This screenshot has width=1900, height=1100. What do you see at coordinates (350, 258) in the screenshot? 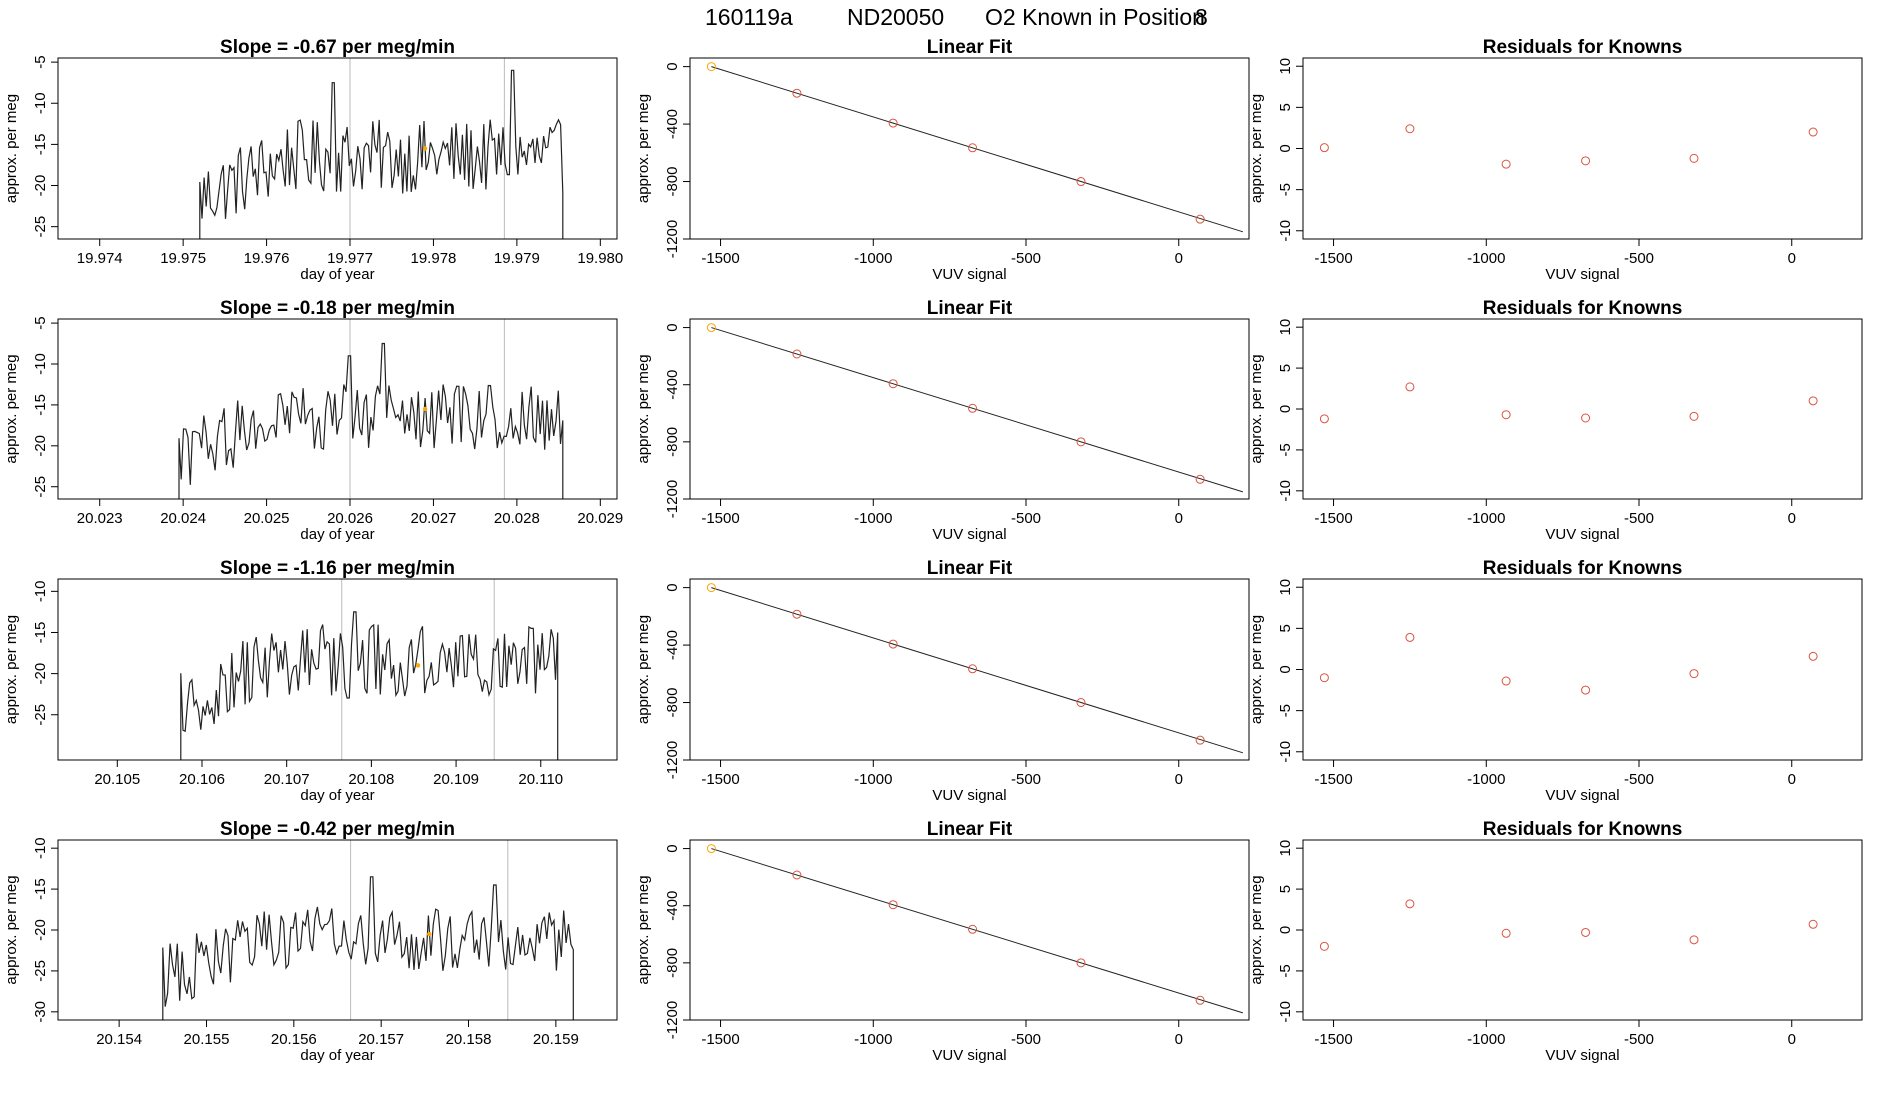
I see `x-tick-label: 19.977` at bounding box center [350, 258].